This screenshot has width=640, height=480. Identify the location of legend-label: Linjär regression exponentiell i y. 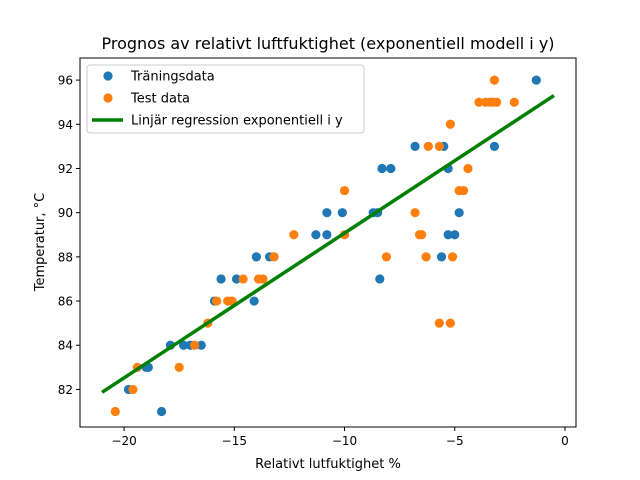
(237, 121).